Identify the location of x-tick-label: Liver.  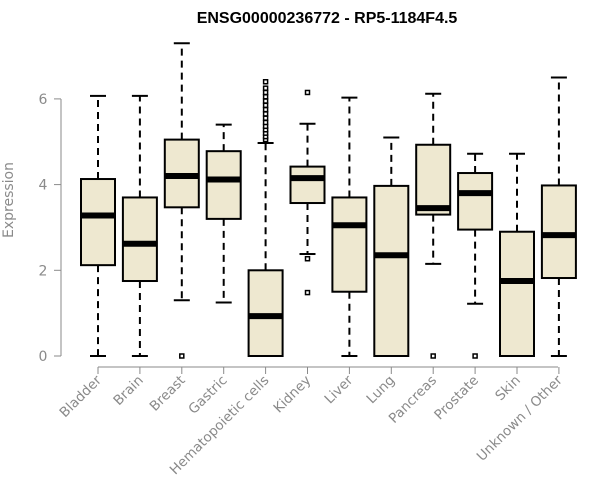
(338, 389).